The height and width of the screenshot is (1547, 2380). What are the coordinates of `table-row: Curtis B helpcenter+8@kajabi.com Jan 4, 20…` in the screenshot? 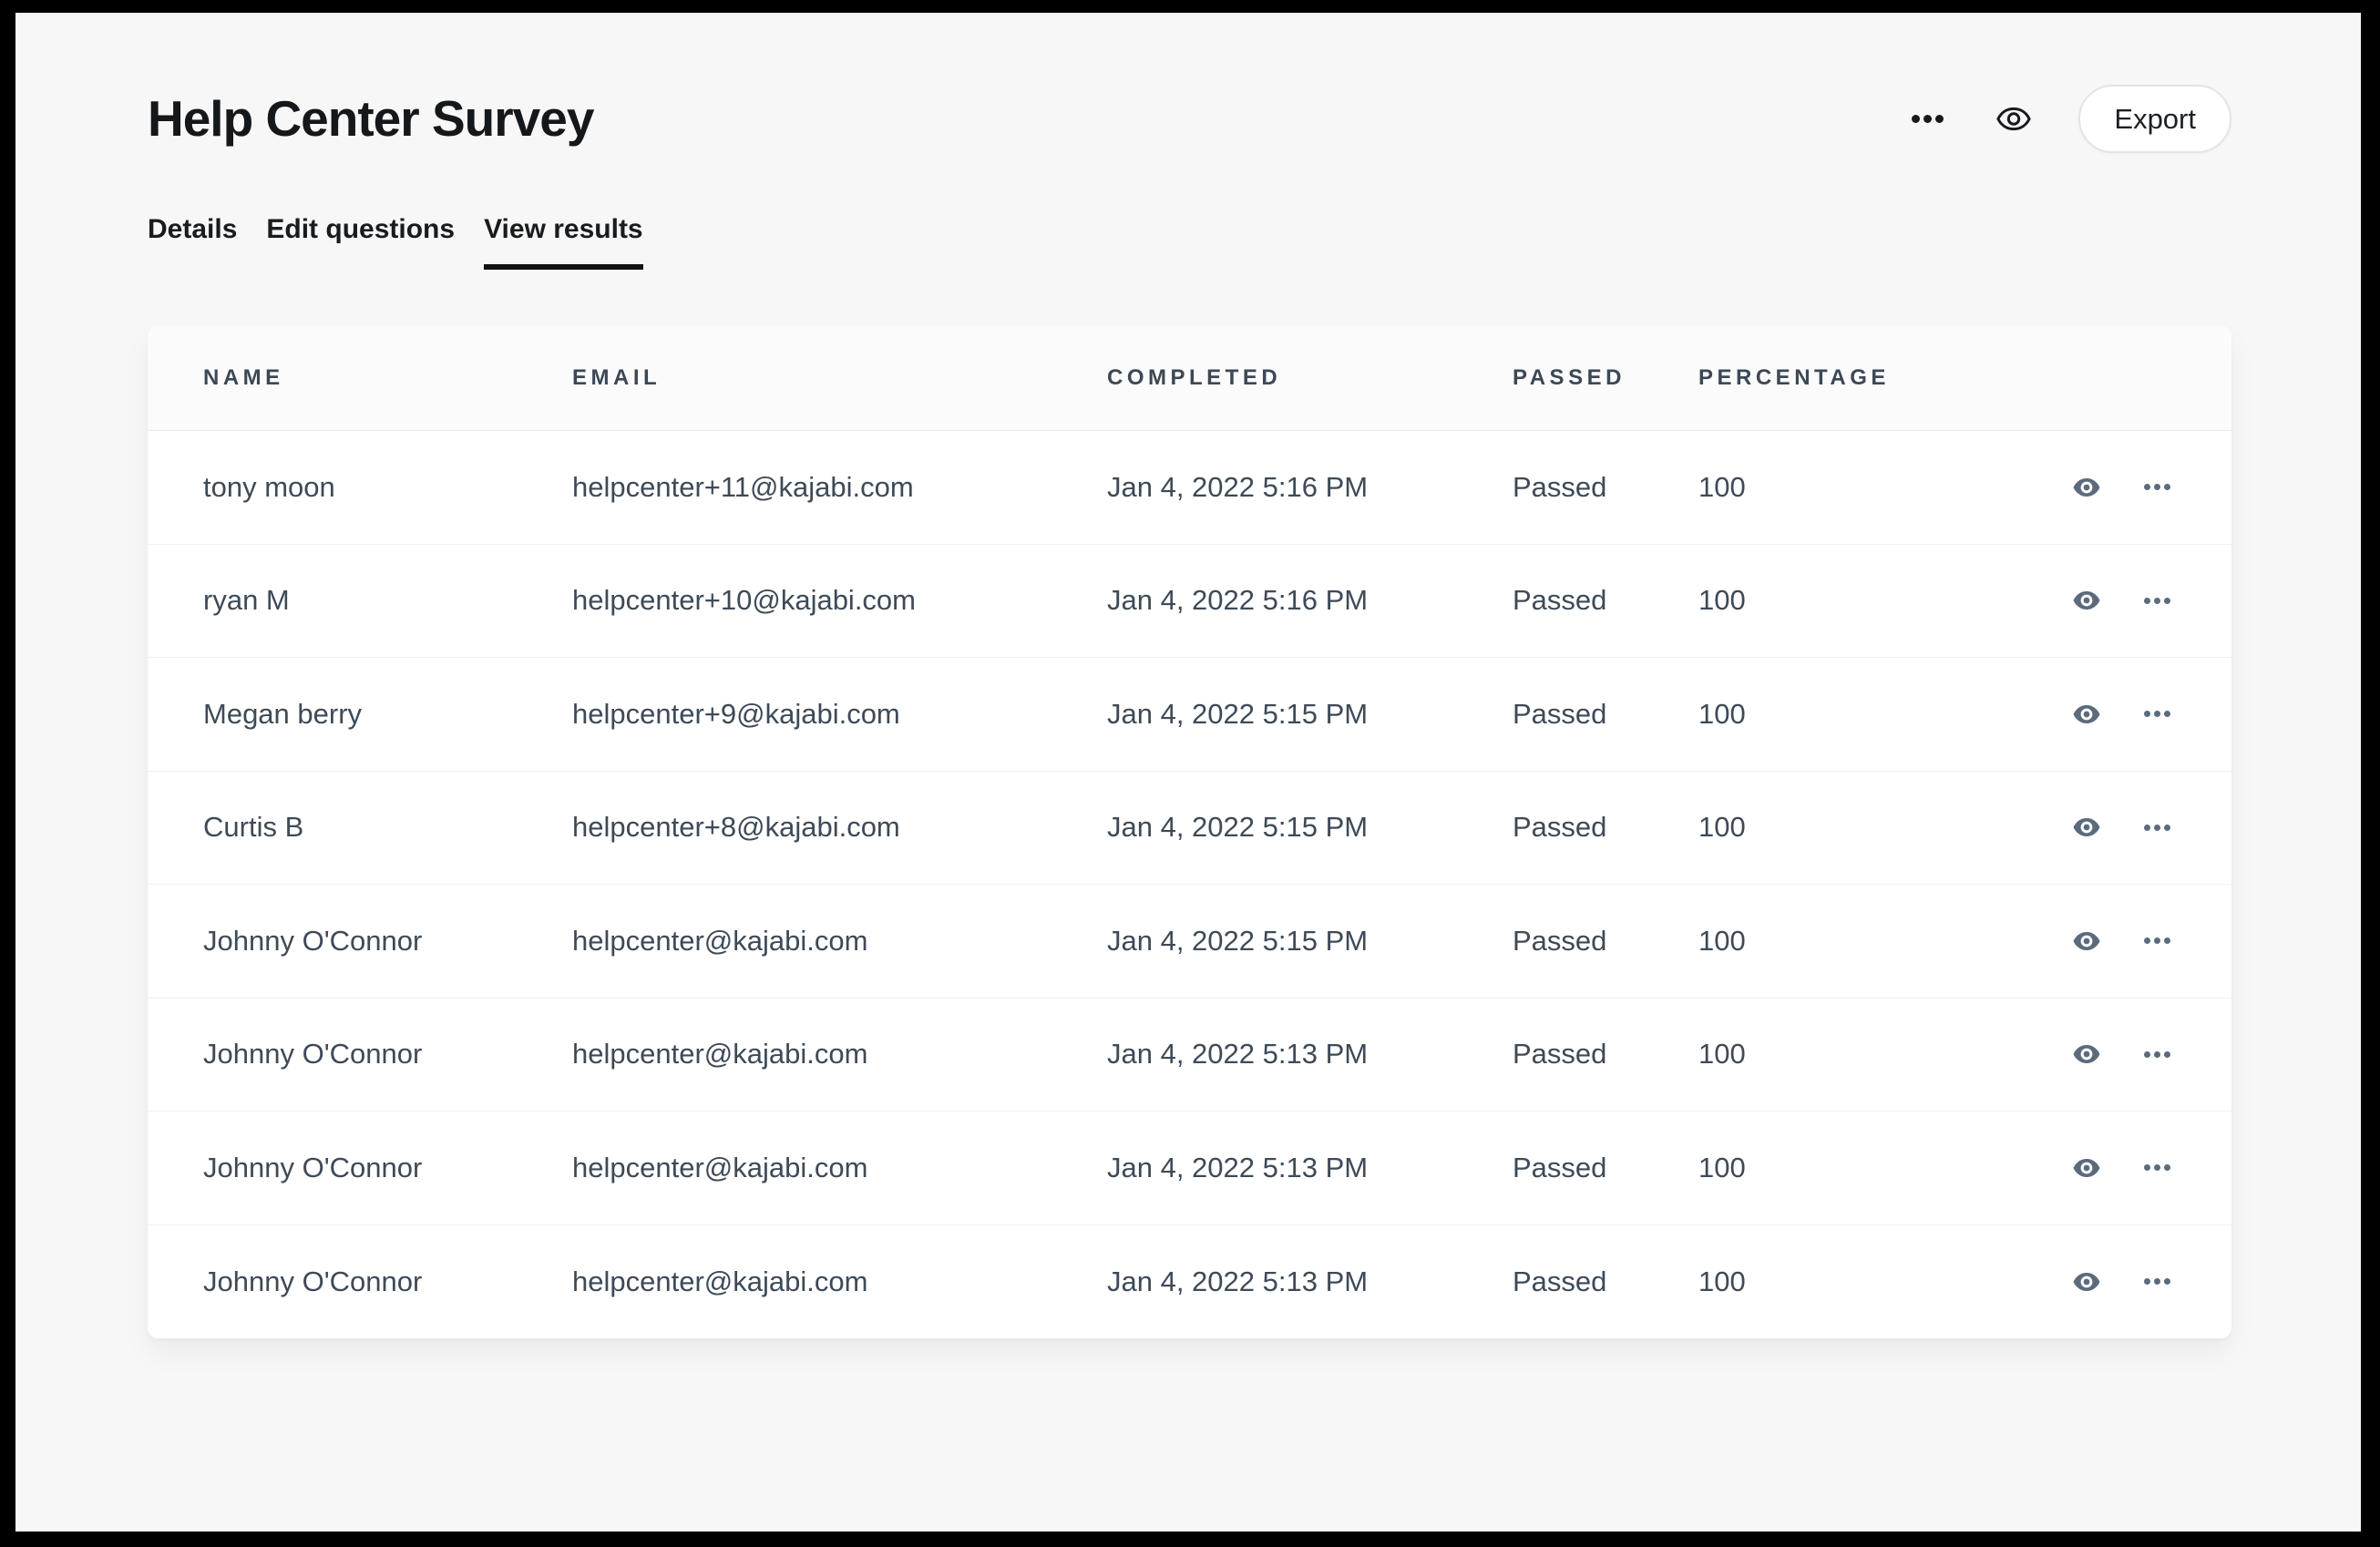 It's located at (1190, 828).